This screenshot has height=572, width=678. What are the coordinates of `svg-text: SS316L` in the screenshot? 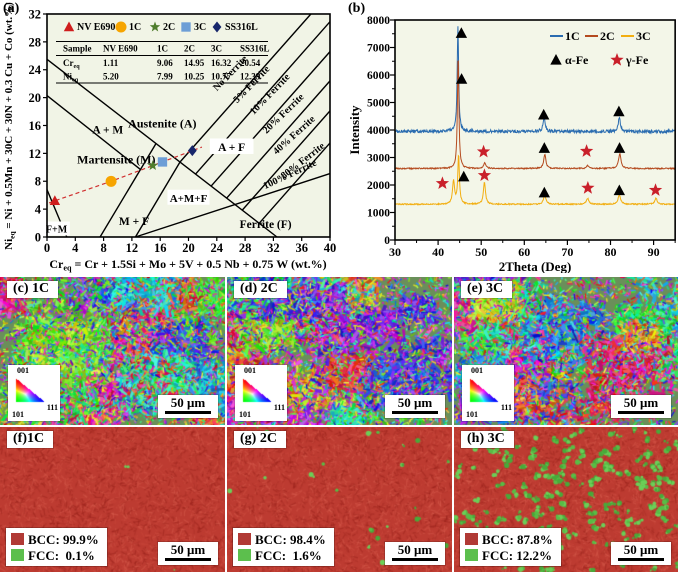 It's located at (241, 27).